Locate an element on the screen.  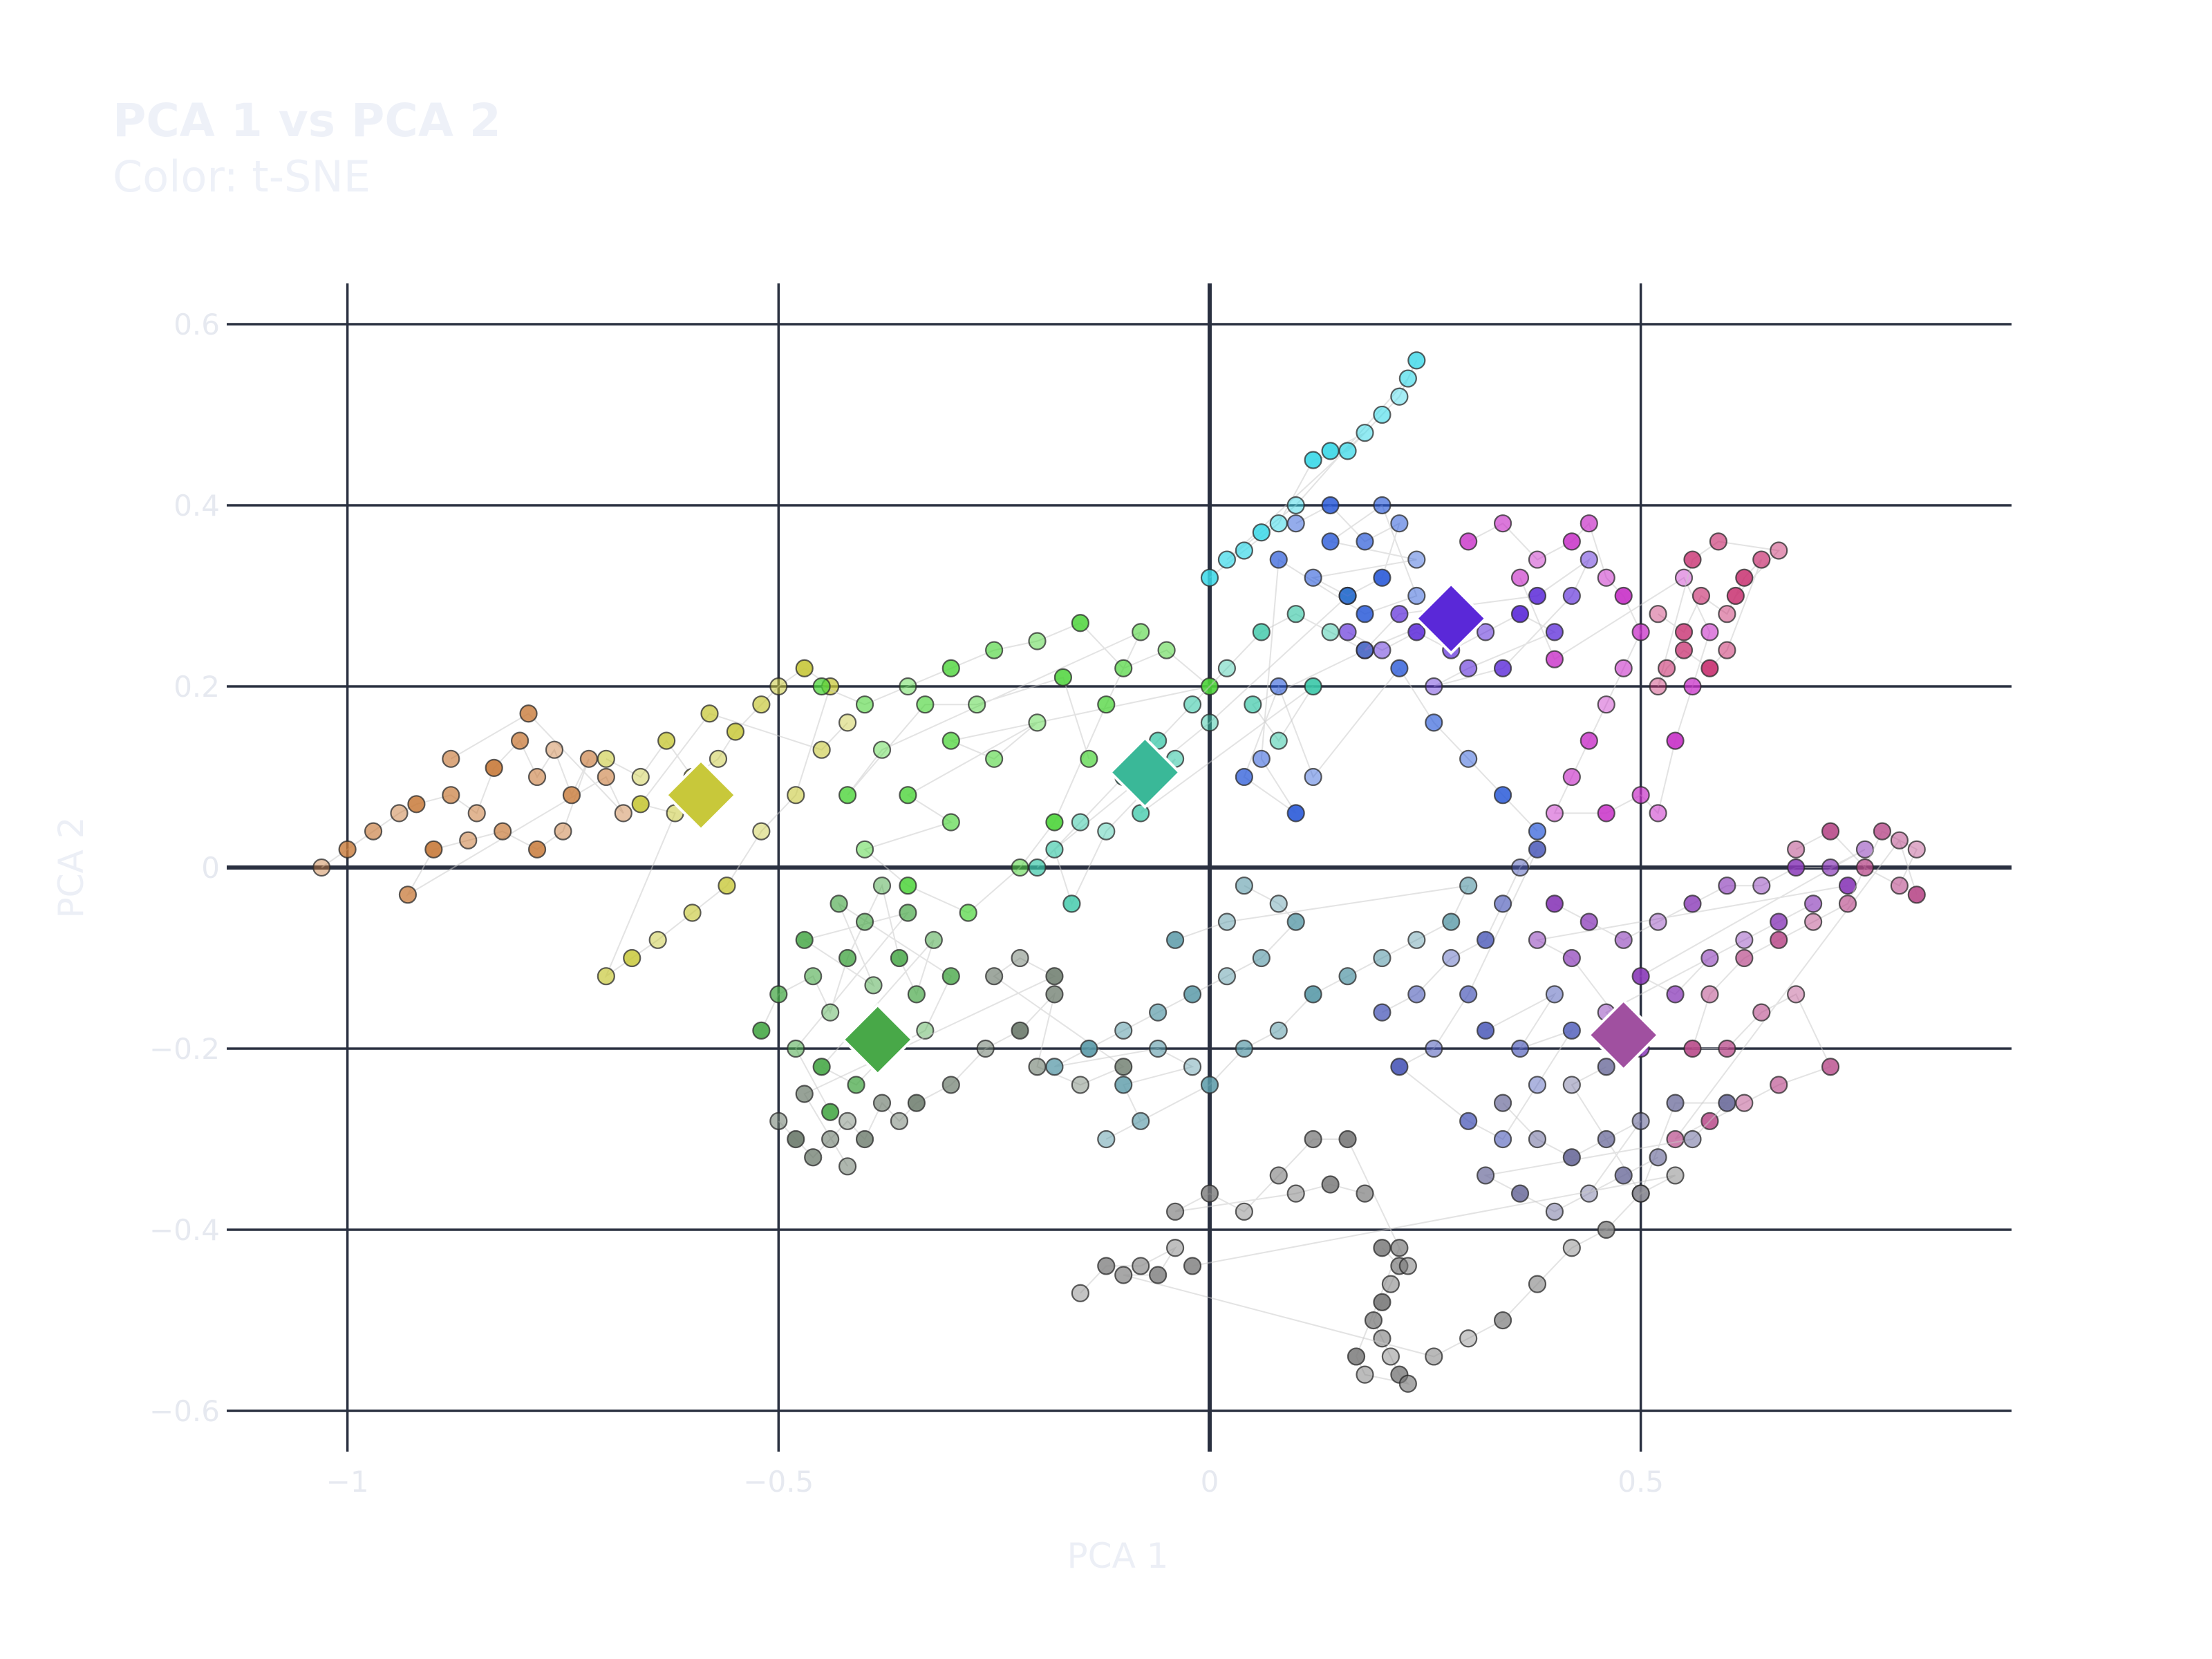
x-tick-label: 0 is located at coordinates (1210, 1482).